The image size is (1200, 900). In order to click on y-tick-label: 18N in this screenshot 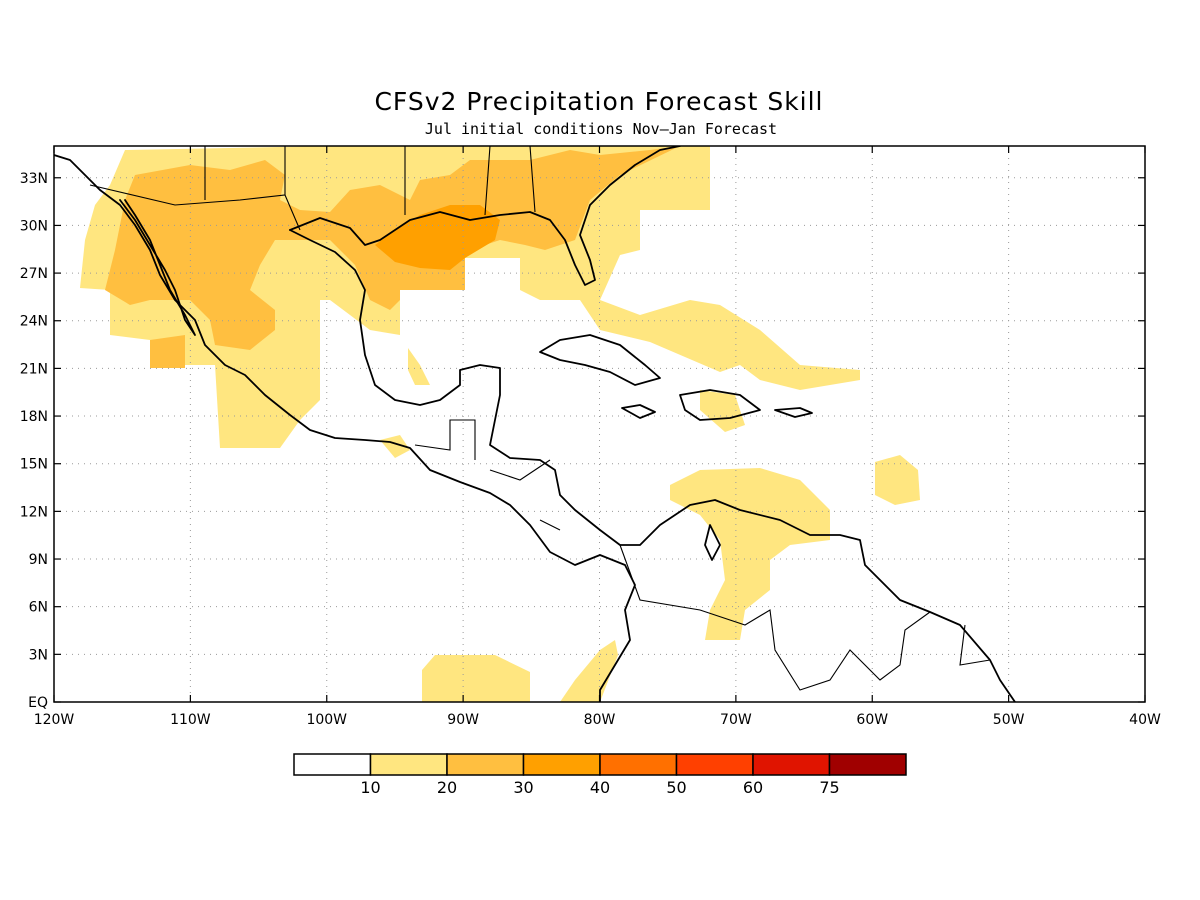, I will do `click(34, 417)`.